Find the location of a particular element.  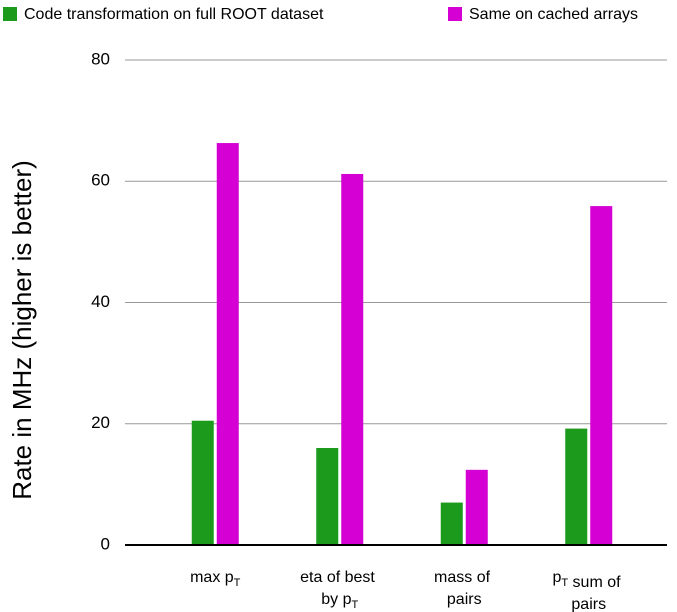

y-tick-label: 0 is located at coordinates (105, 543).